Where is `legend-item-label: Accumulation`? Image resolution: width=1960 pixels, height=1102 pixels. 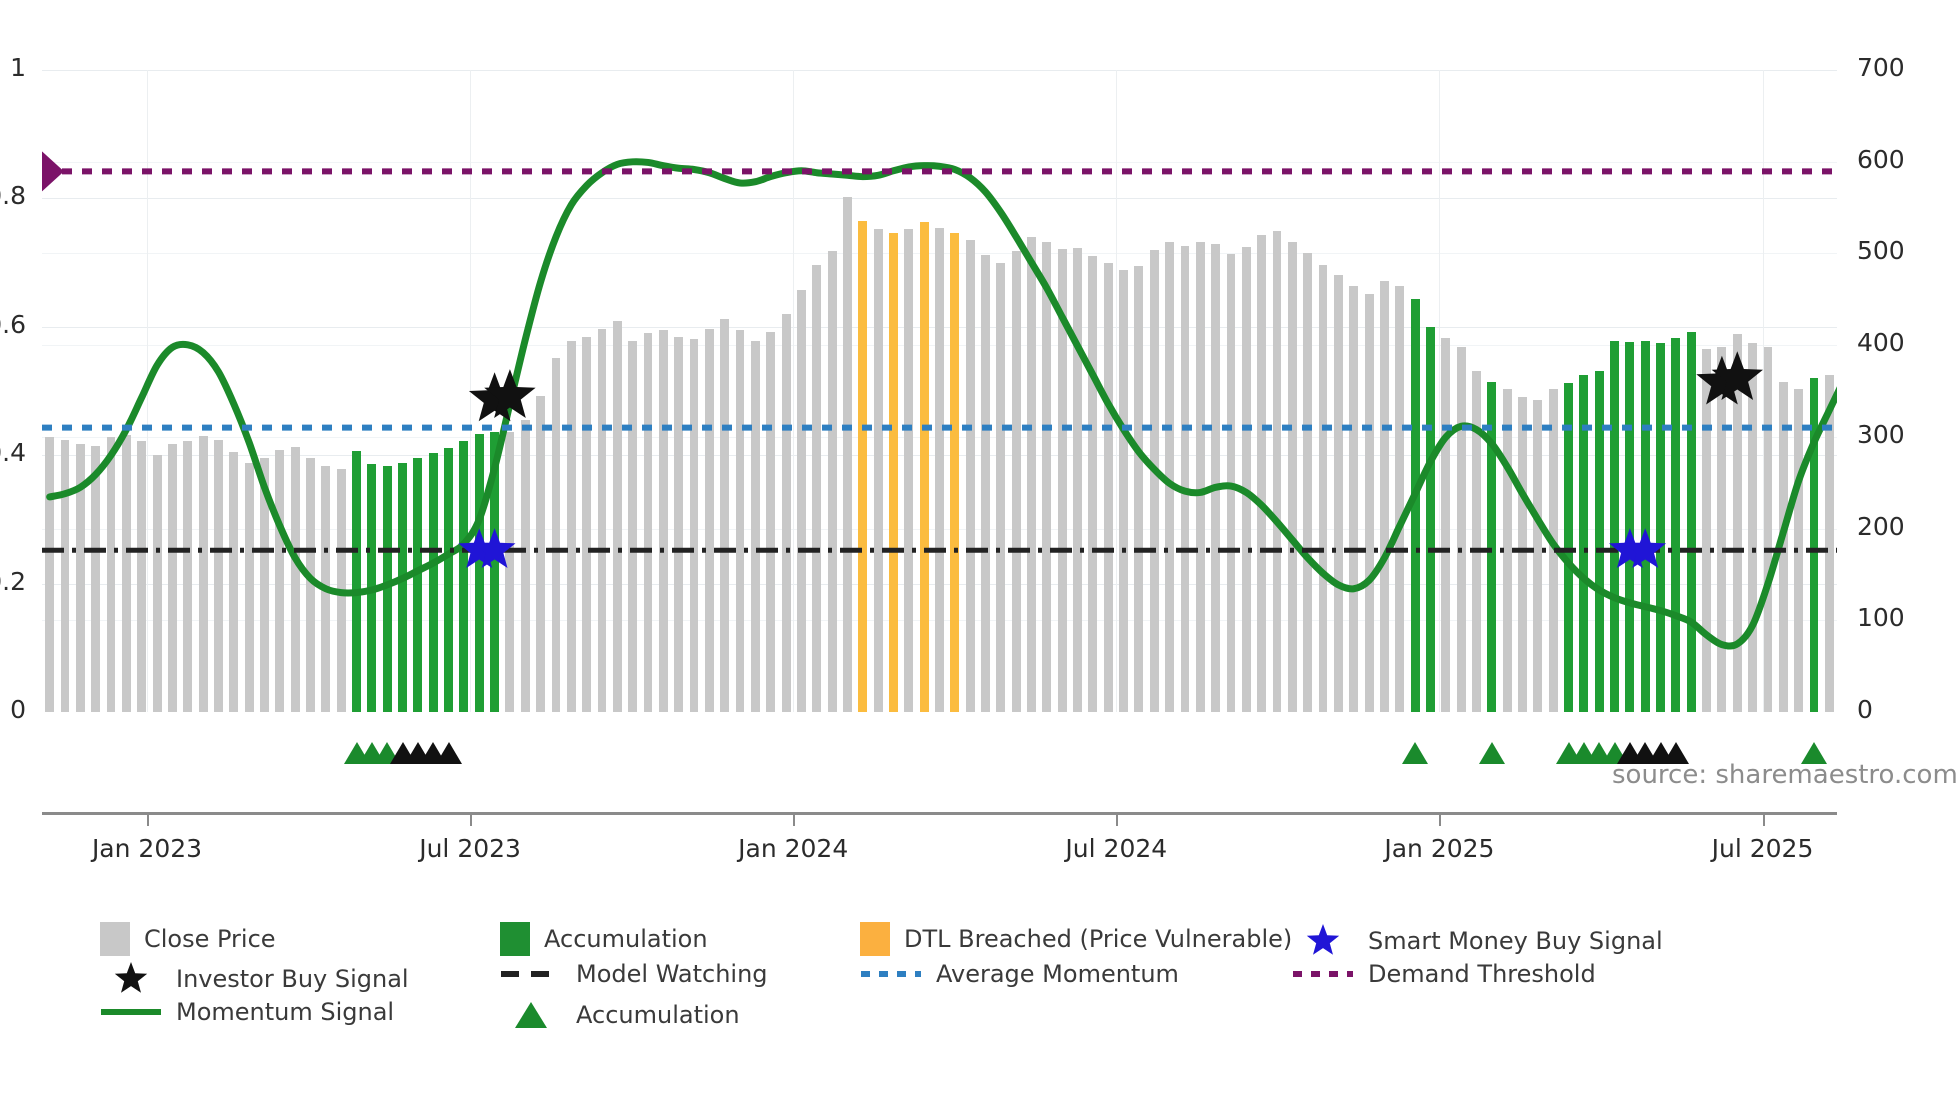
legend-item-label: Accumulation is located at coordinates (658, 1015).